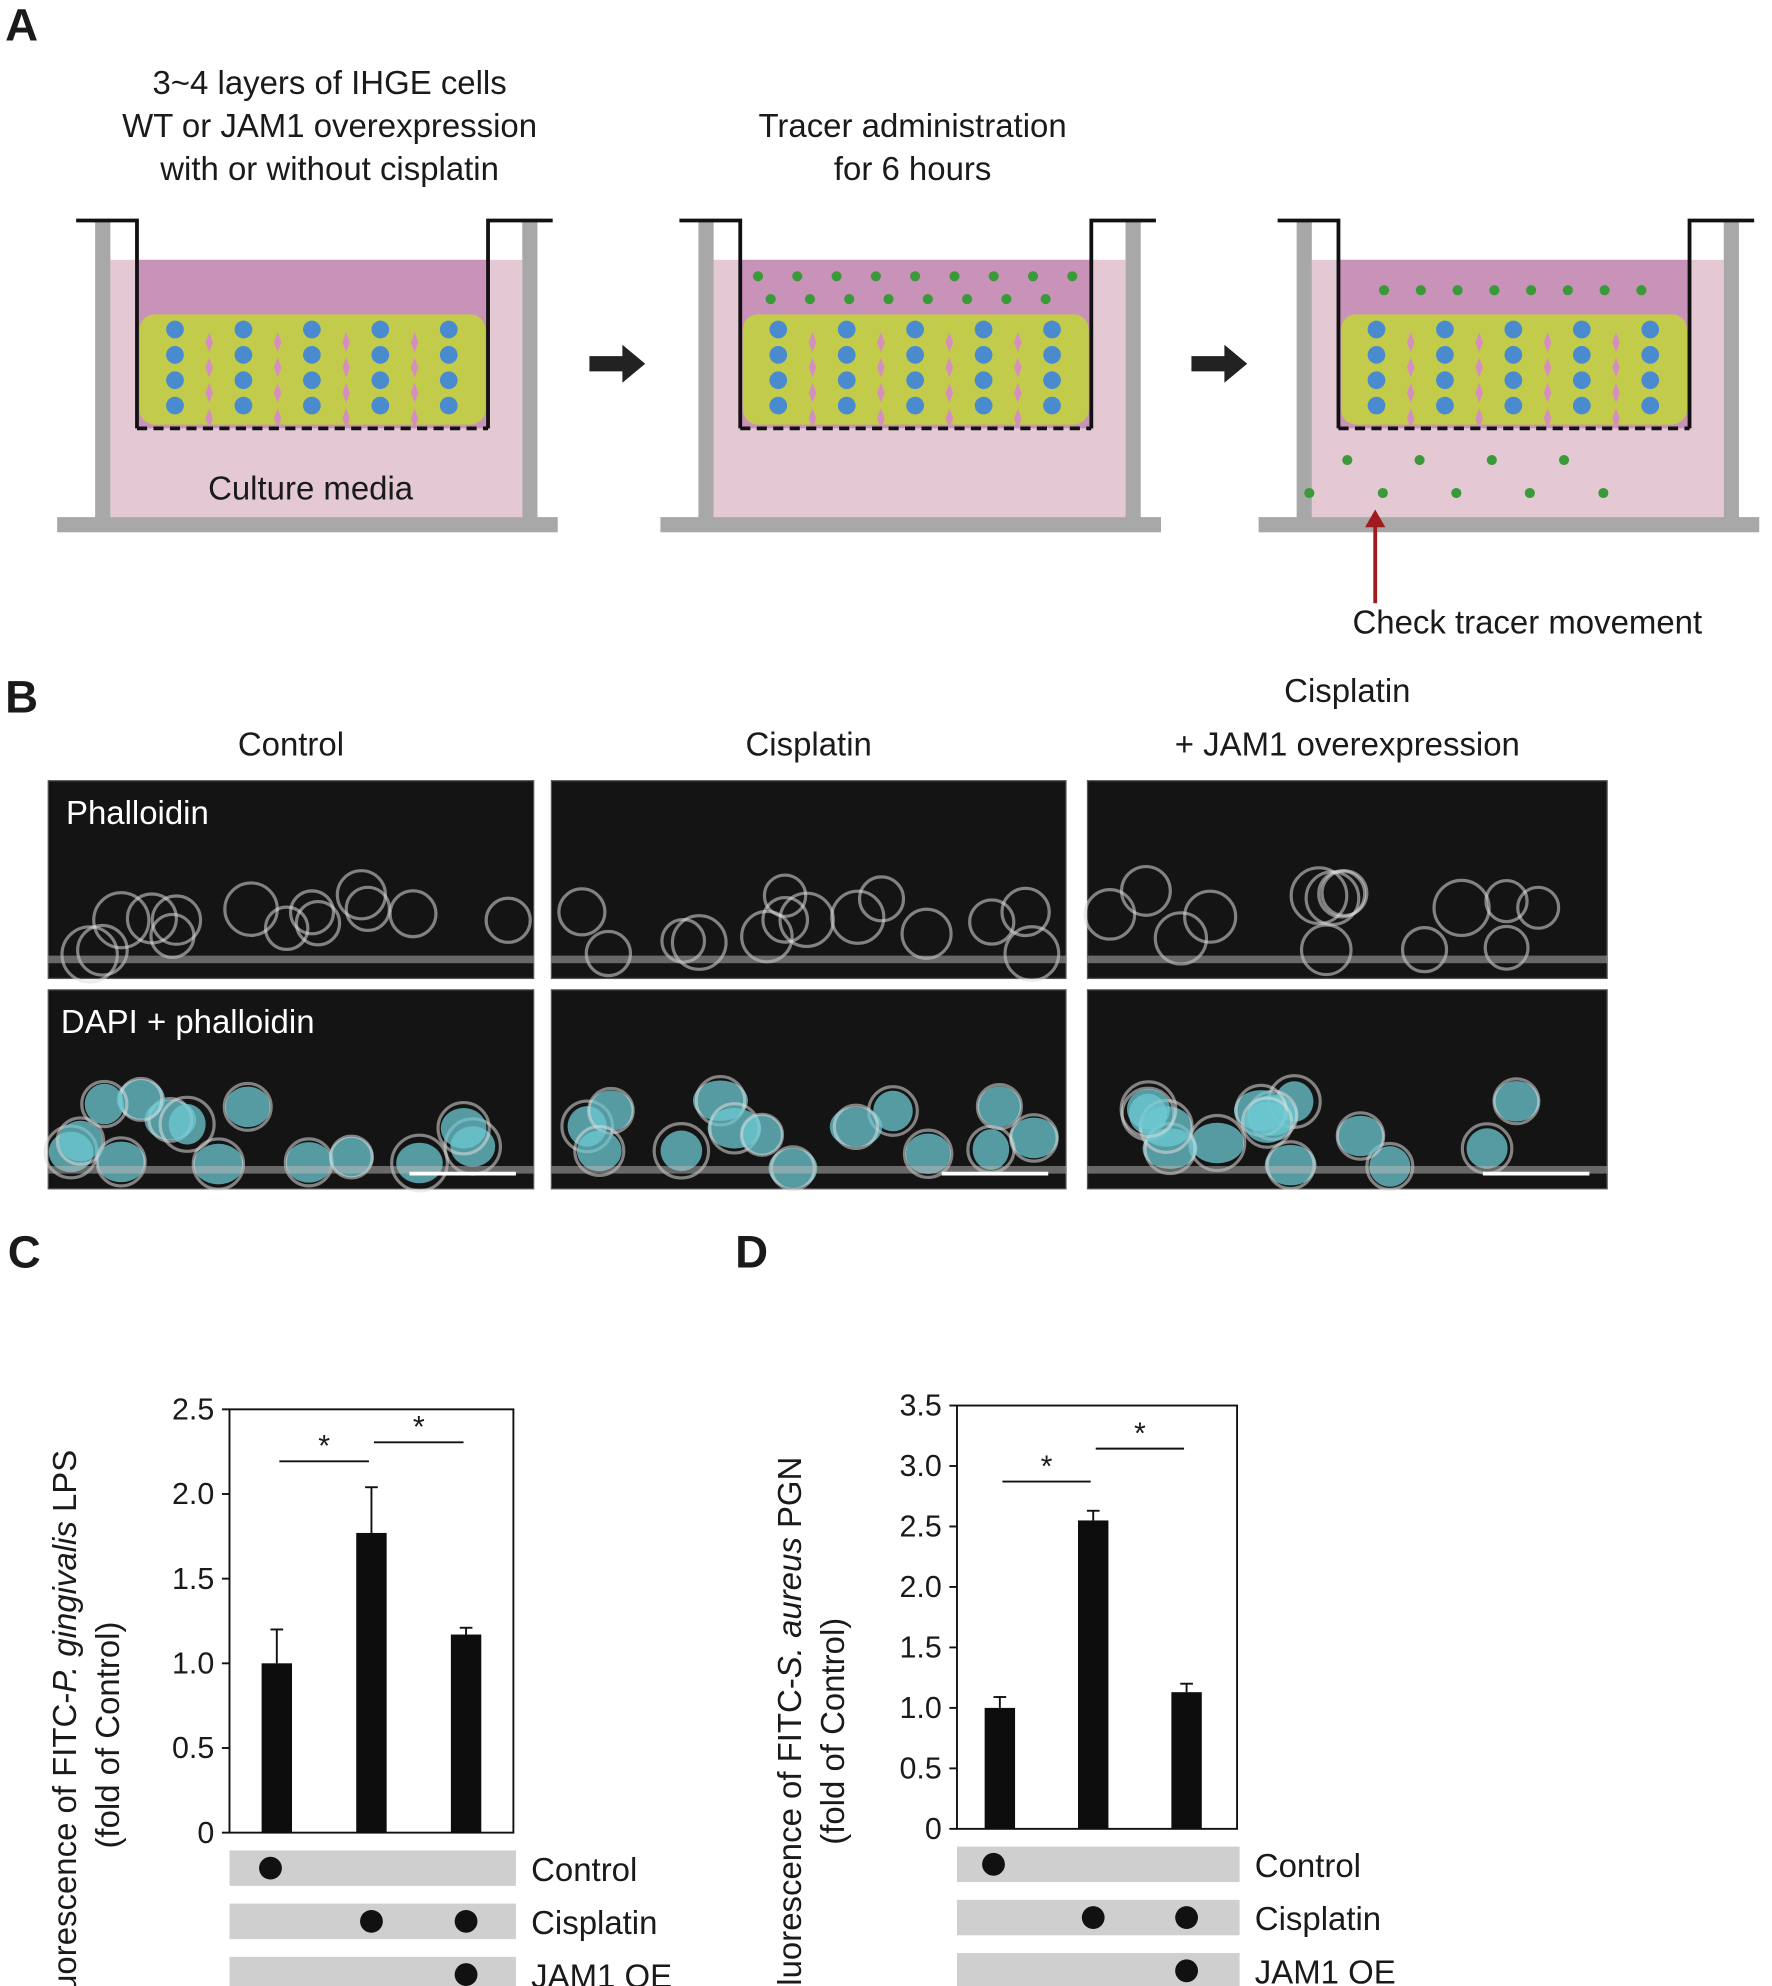 This screenshot has height=1986, width=1772. I want to click on membrane-signal, so click(808, 1169).